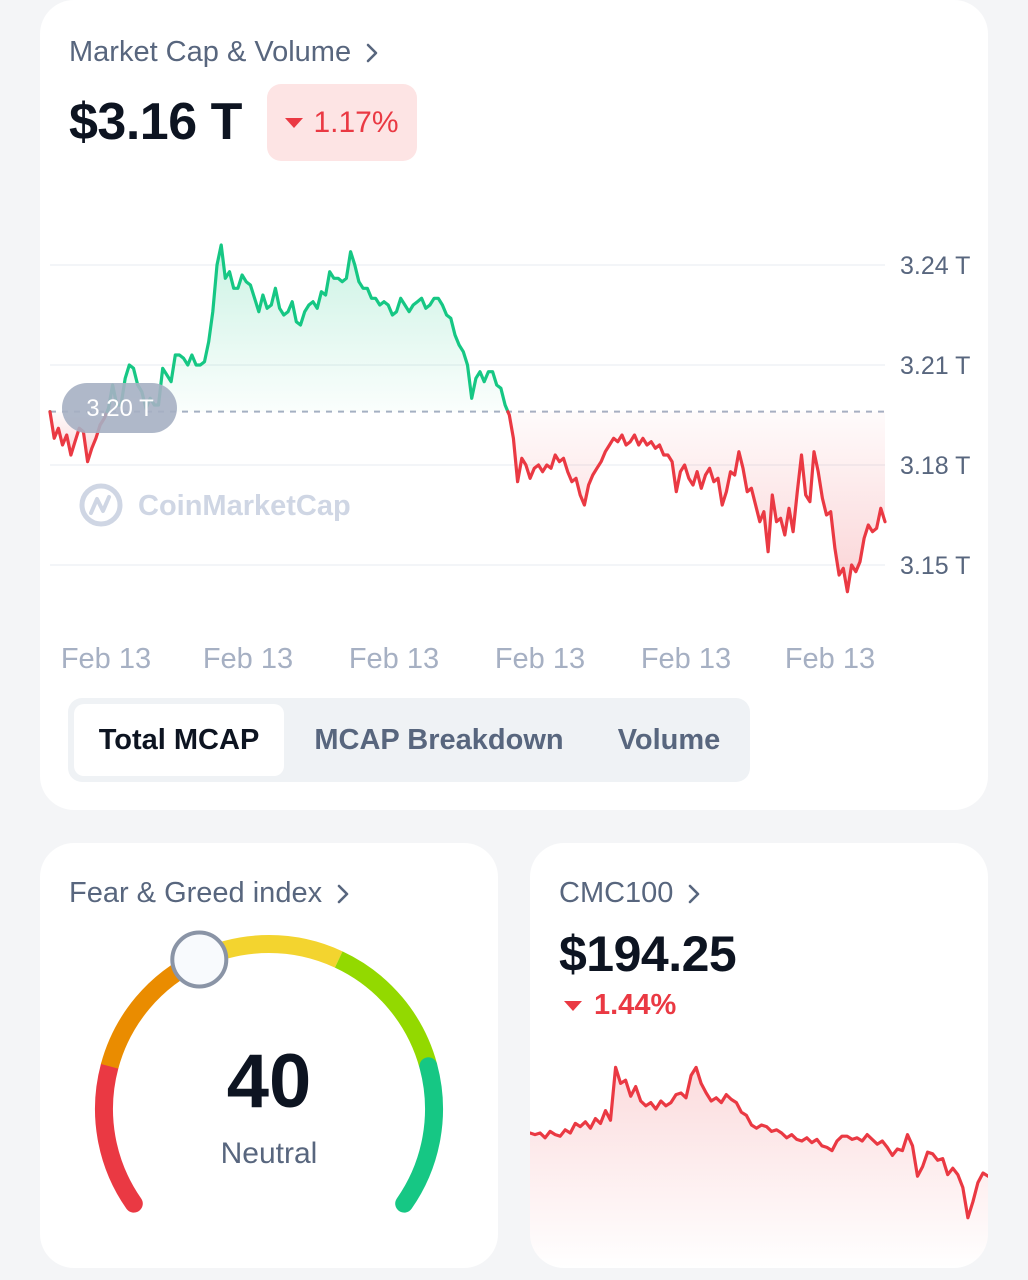 The image size is (1028, 1280). Describe the element at coordinates (179, 740) in the screenshot. I see `tab-total-mcap: Total MCAP` at that location.